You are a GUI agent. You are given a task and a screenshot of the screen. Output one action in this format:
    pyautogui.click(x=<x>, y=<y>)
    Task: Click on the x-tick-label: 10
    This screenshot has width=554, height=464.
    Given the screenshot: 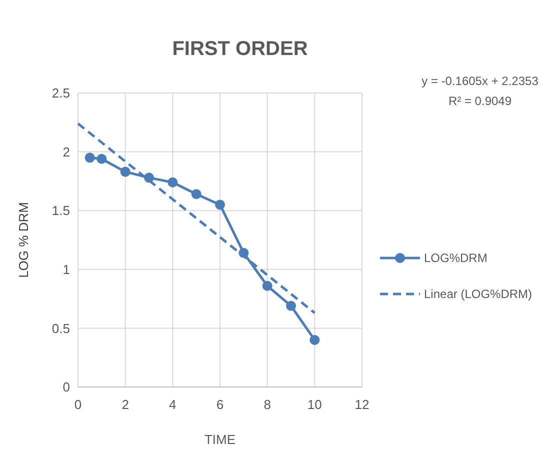 What is the action you would take?
    pyautogui.click(x=314, y=404)
    